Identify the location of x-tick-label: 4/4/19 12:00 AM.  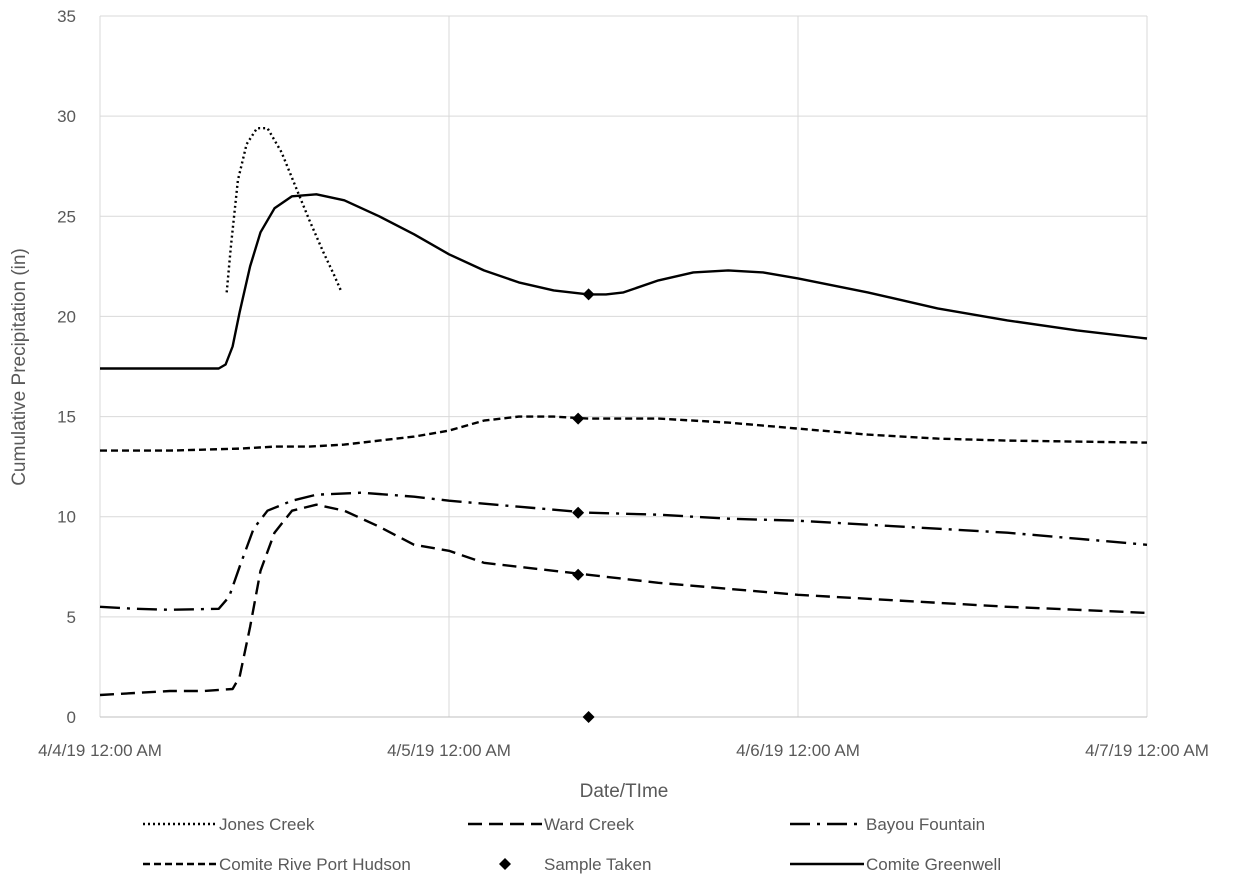
(100, 750).